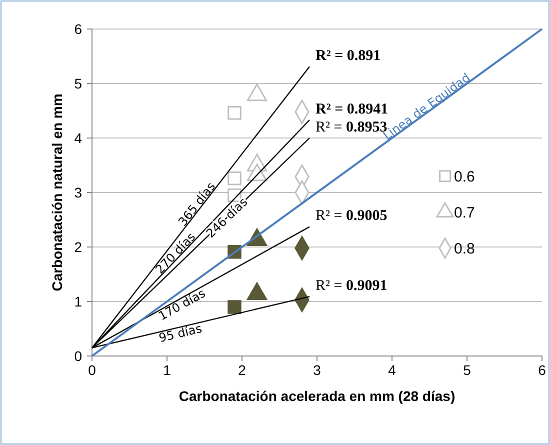 The image size is (550, 445). What do you see at coordinates (352, 286) in the screenshot?
I see `annotation: R² = 0.9091` at bounding box center [352, 286].